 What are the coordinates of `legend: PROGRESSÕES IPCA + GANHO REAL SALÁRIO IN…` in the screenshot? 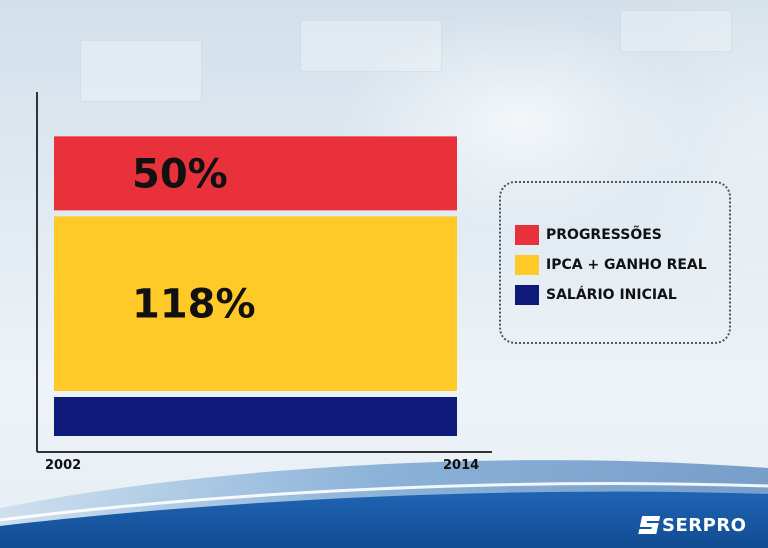 It's located at (615, 262).